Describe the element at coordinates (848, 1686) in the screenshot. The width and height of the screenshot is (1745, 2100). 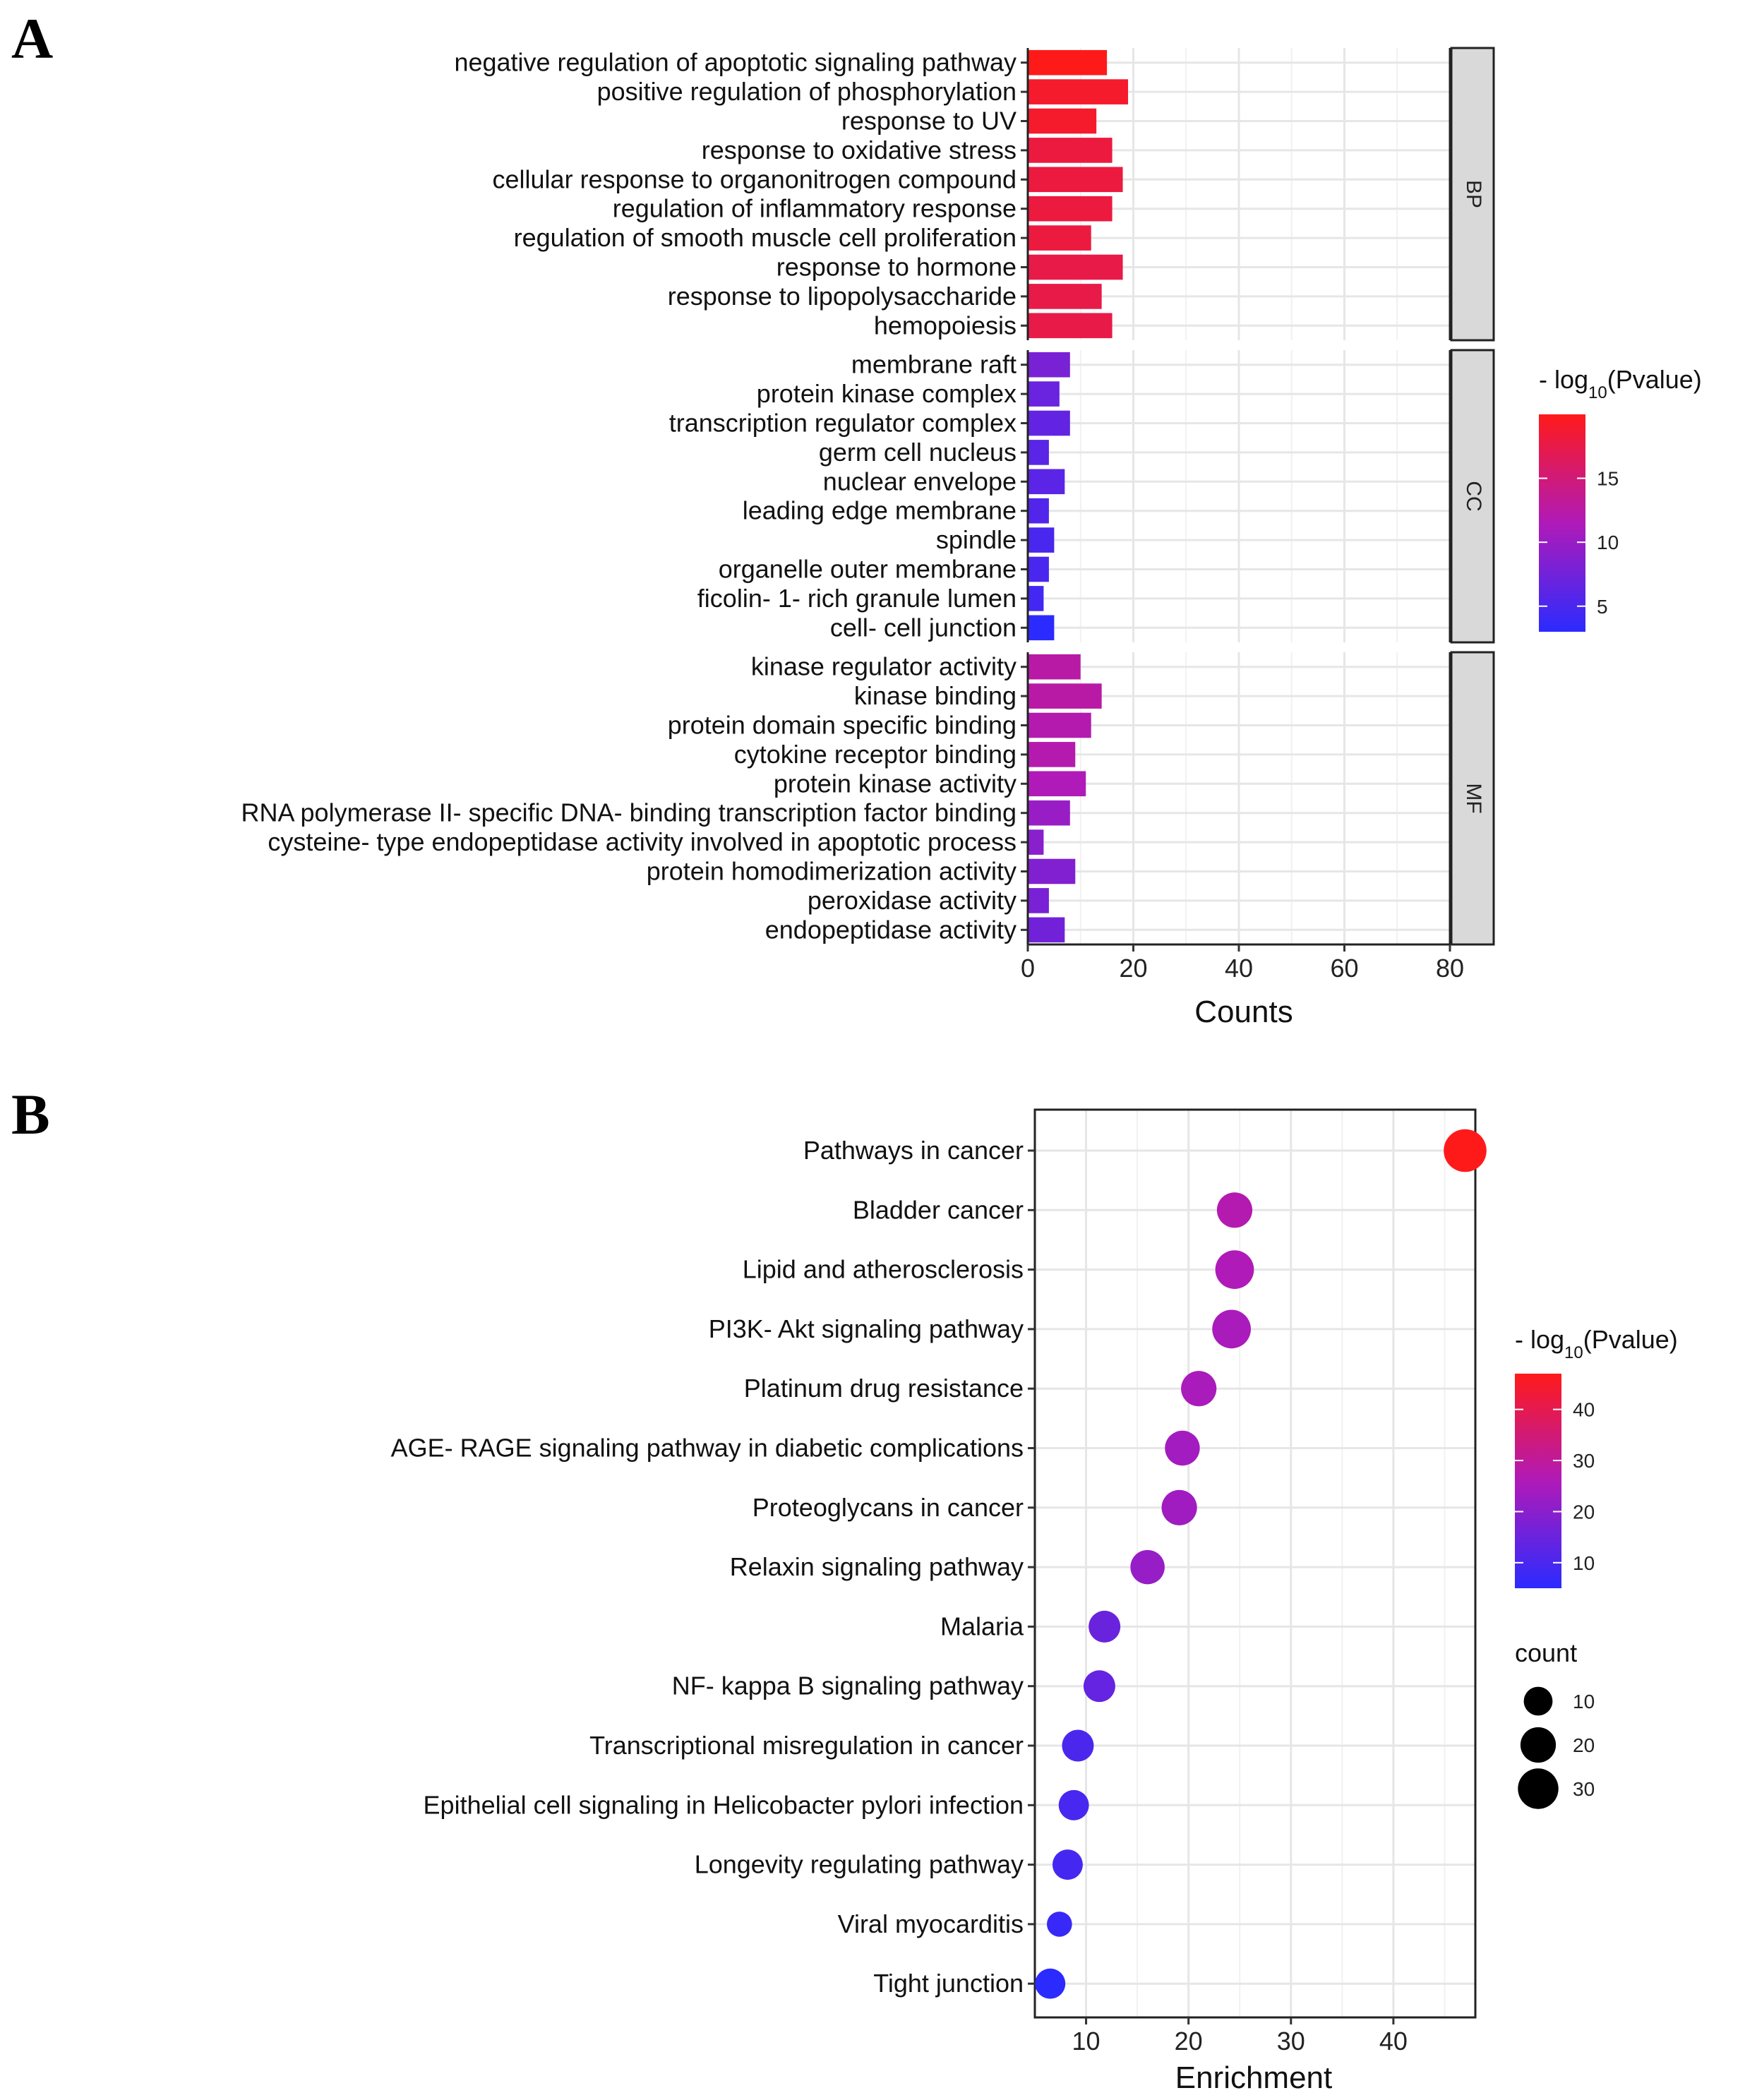
I see `pathway-label: NF- kappa B signaling pathway` at that location.